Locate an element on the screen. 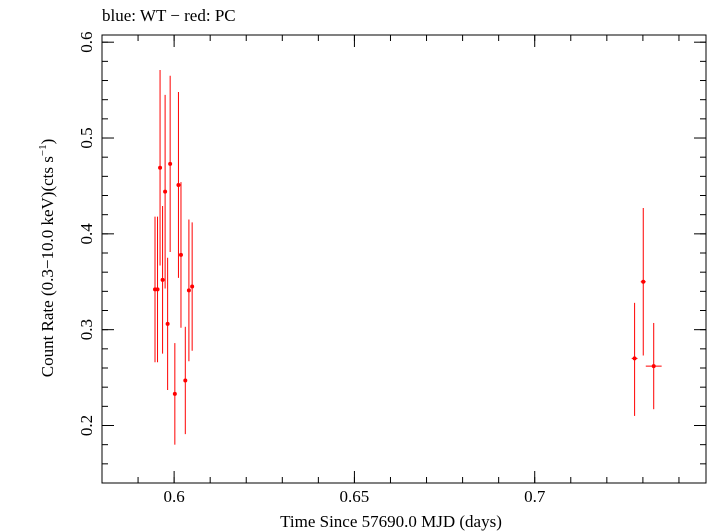 Image resolution: width=709 pixels, height=532 pixels. y-tick-label: 0.3 is located at coordinates (86, 329).